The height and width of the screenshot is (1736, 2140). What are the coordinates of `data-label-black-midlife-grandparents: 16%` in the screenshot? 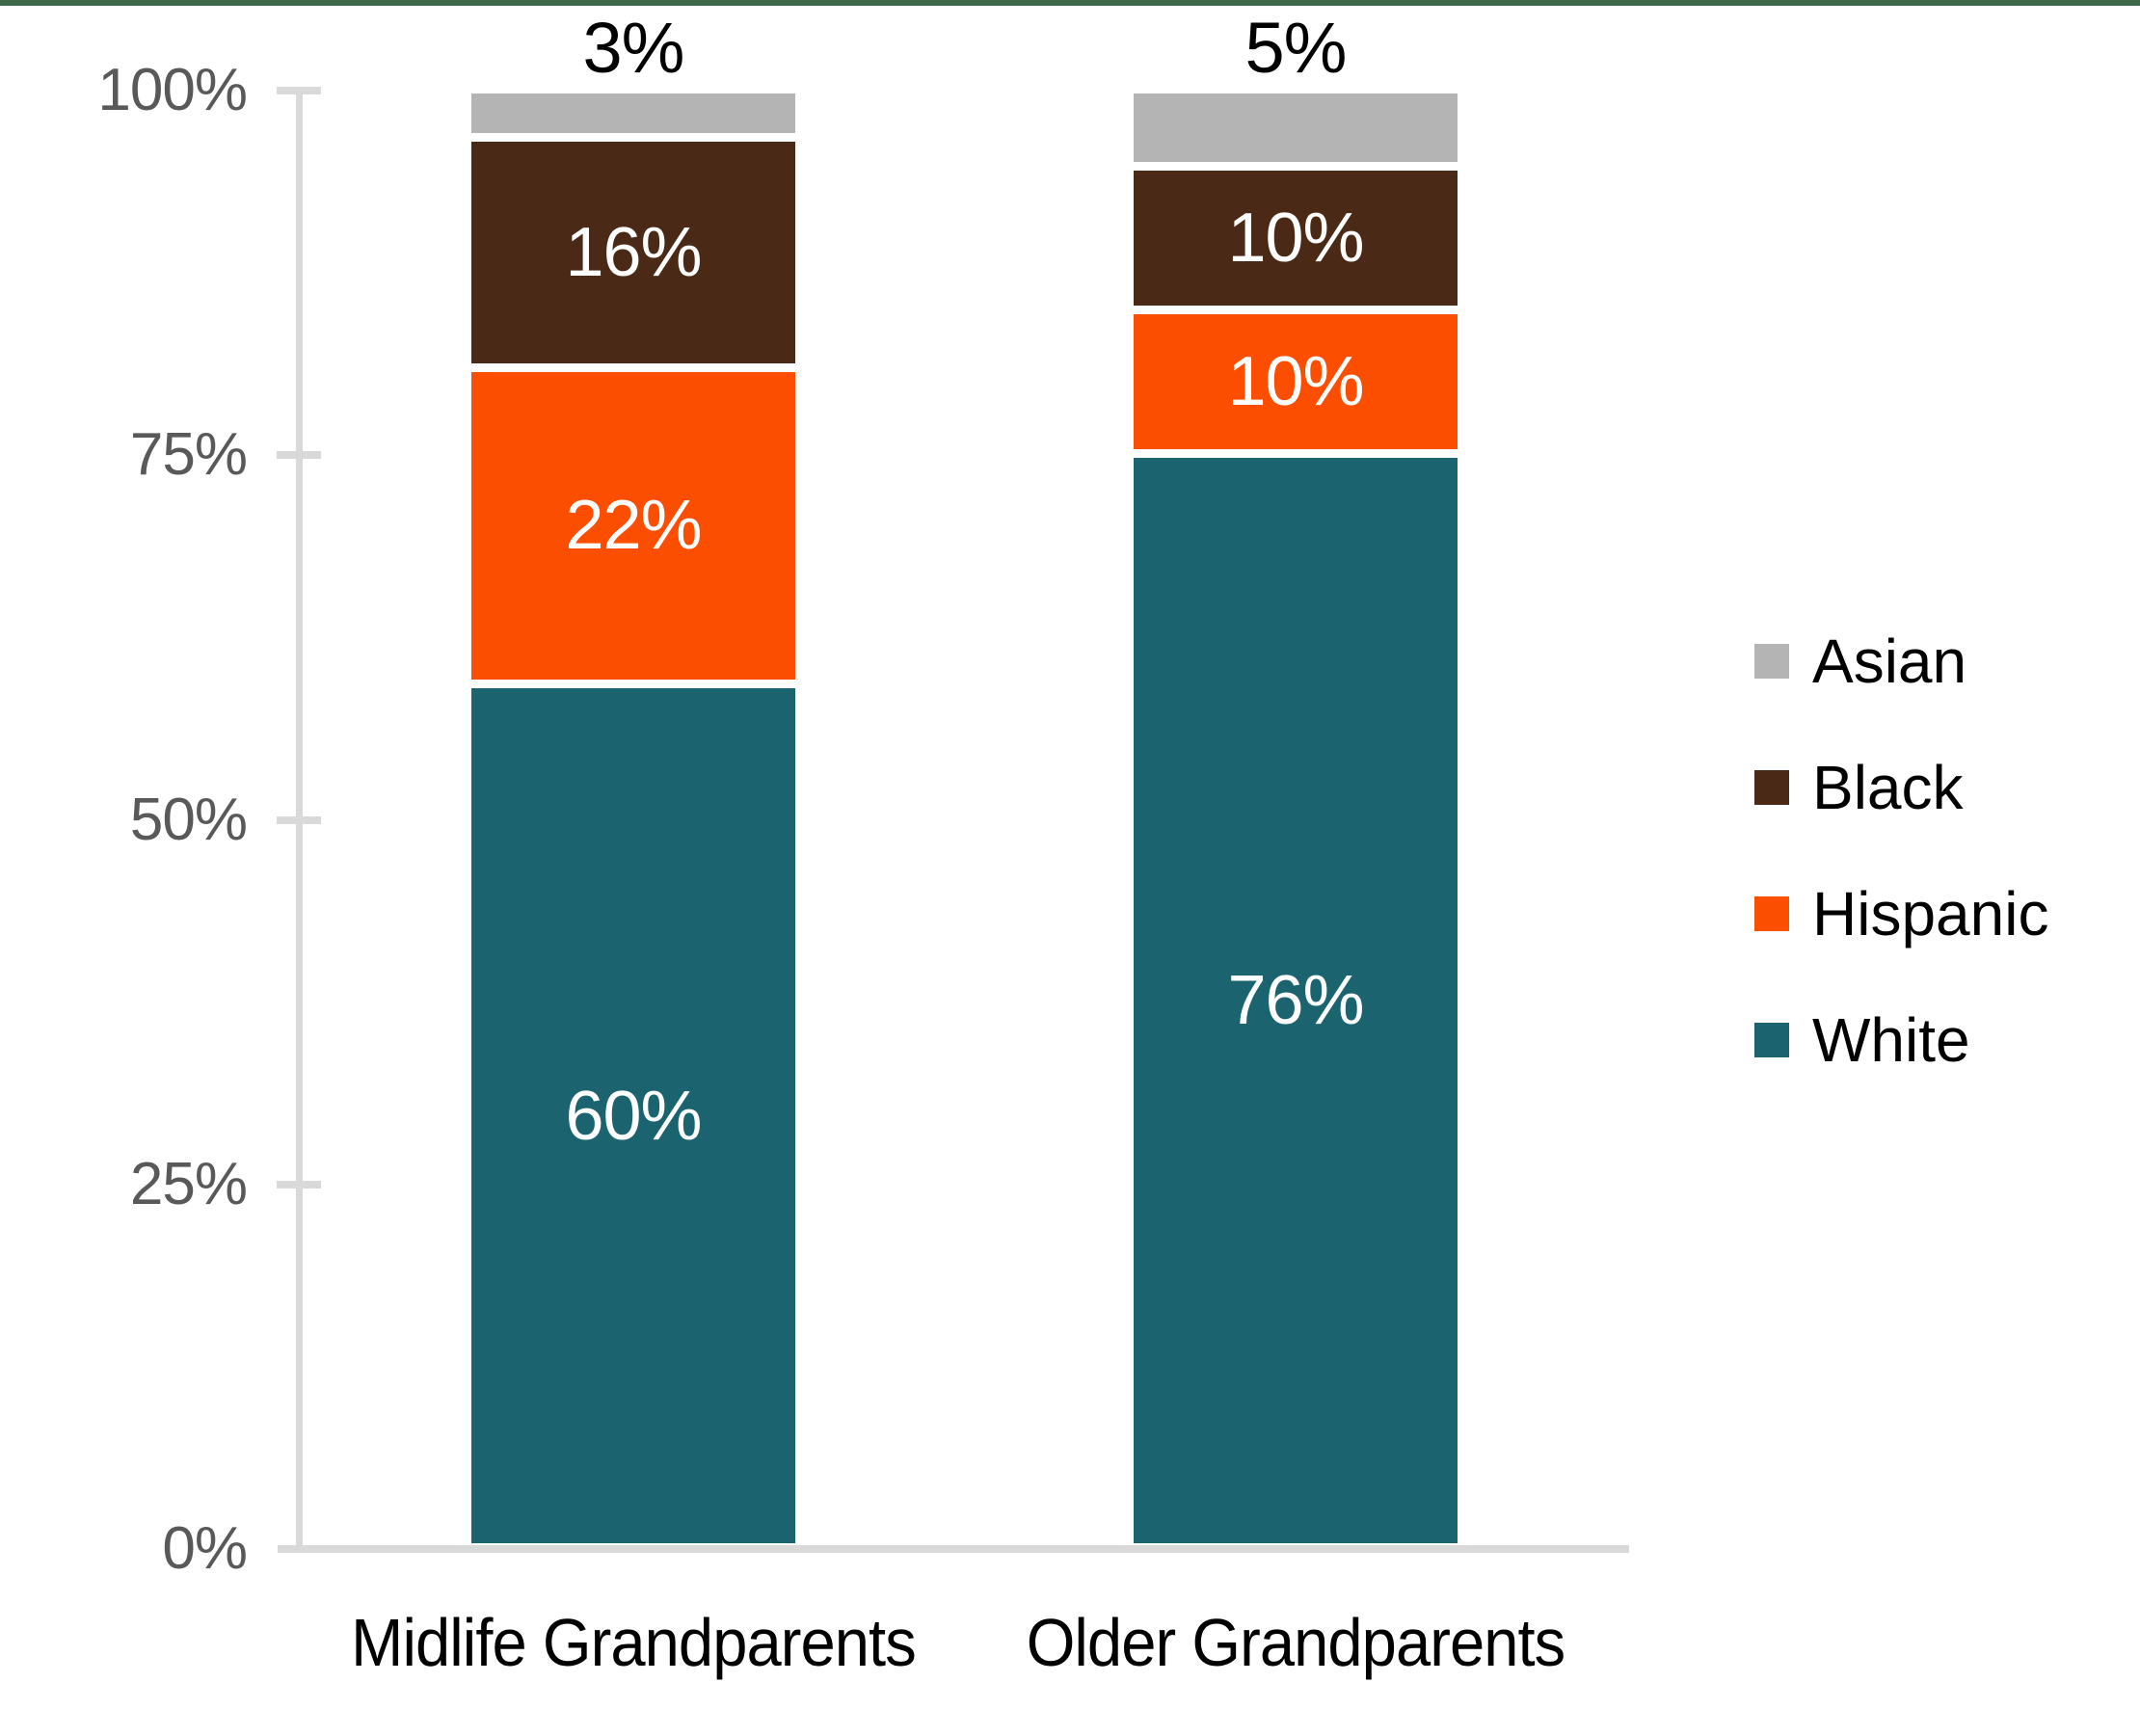 It's located at (633, 252).